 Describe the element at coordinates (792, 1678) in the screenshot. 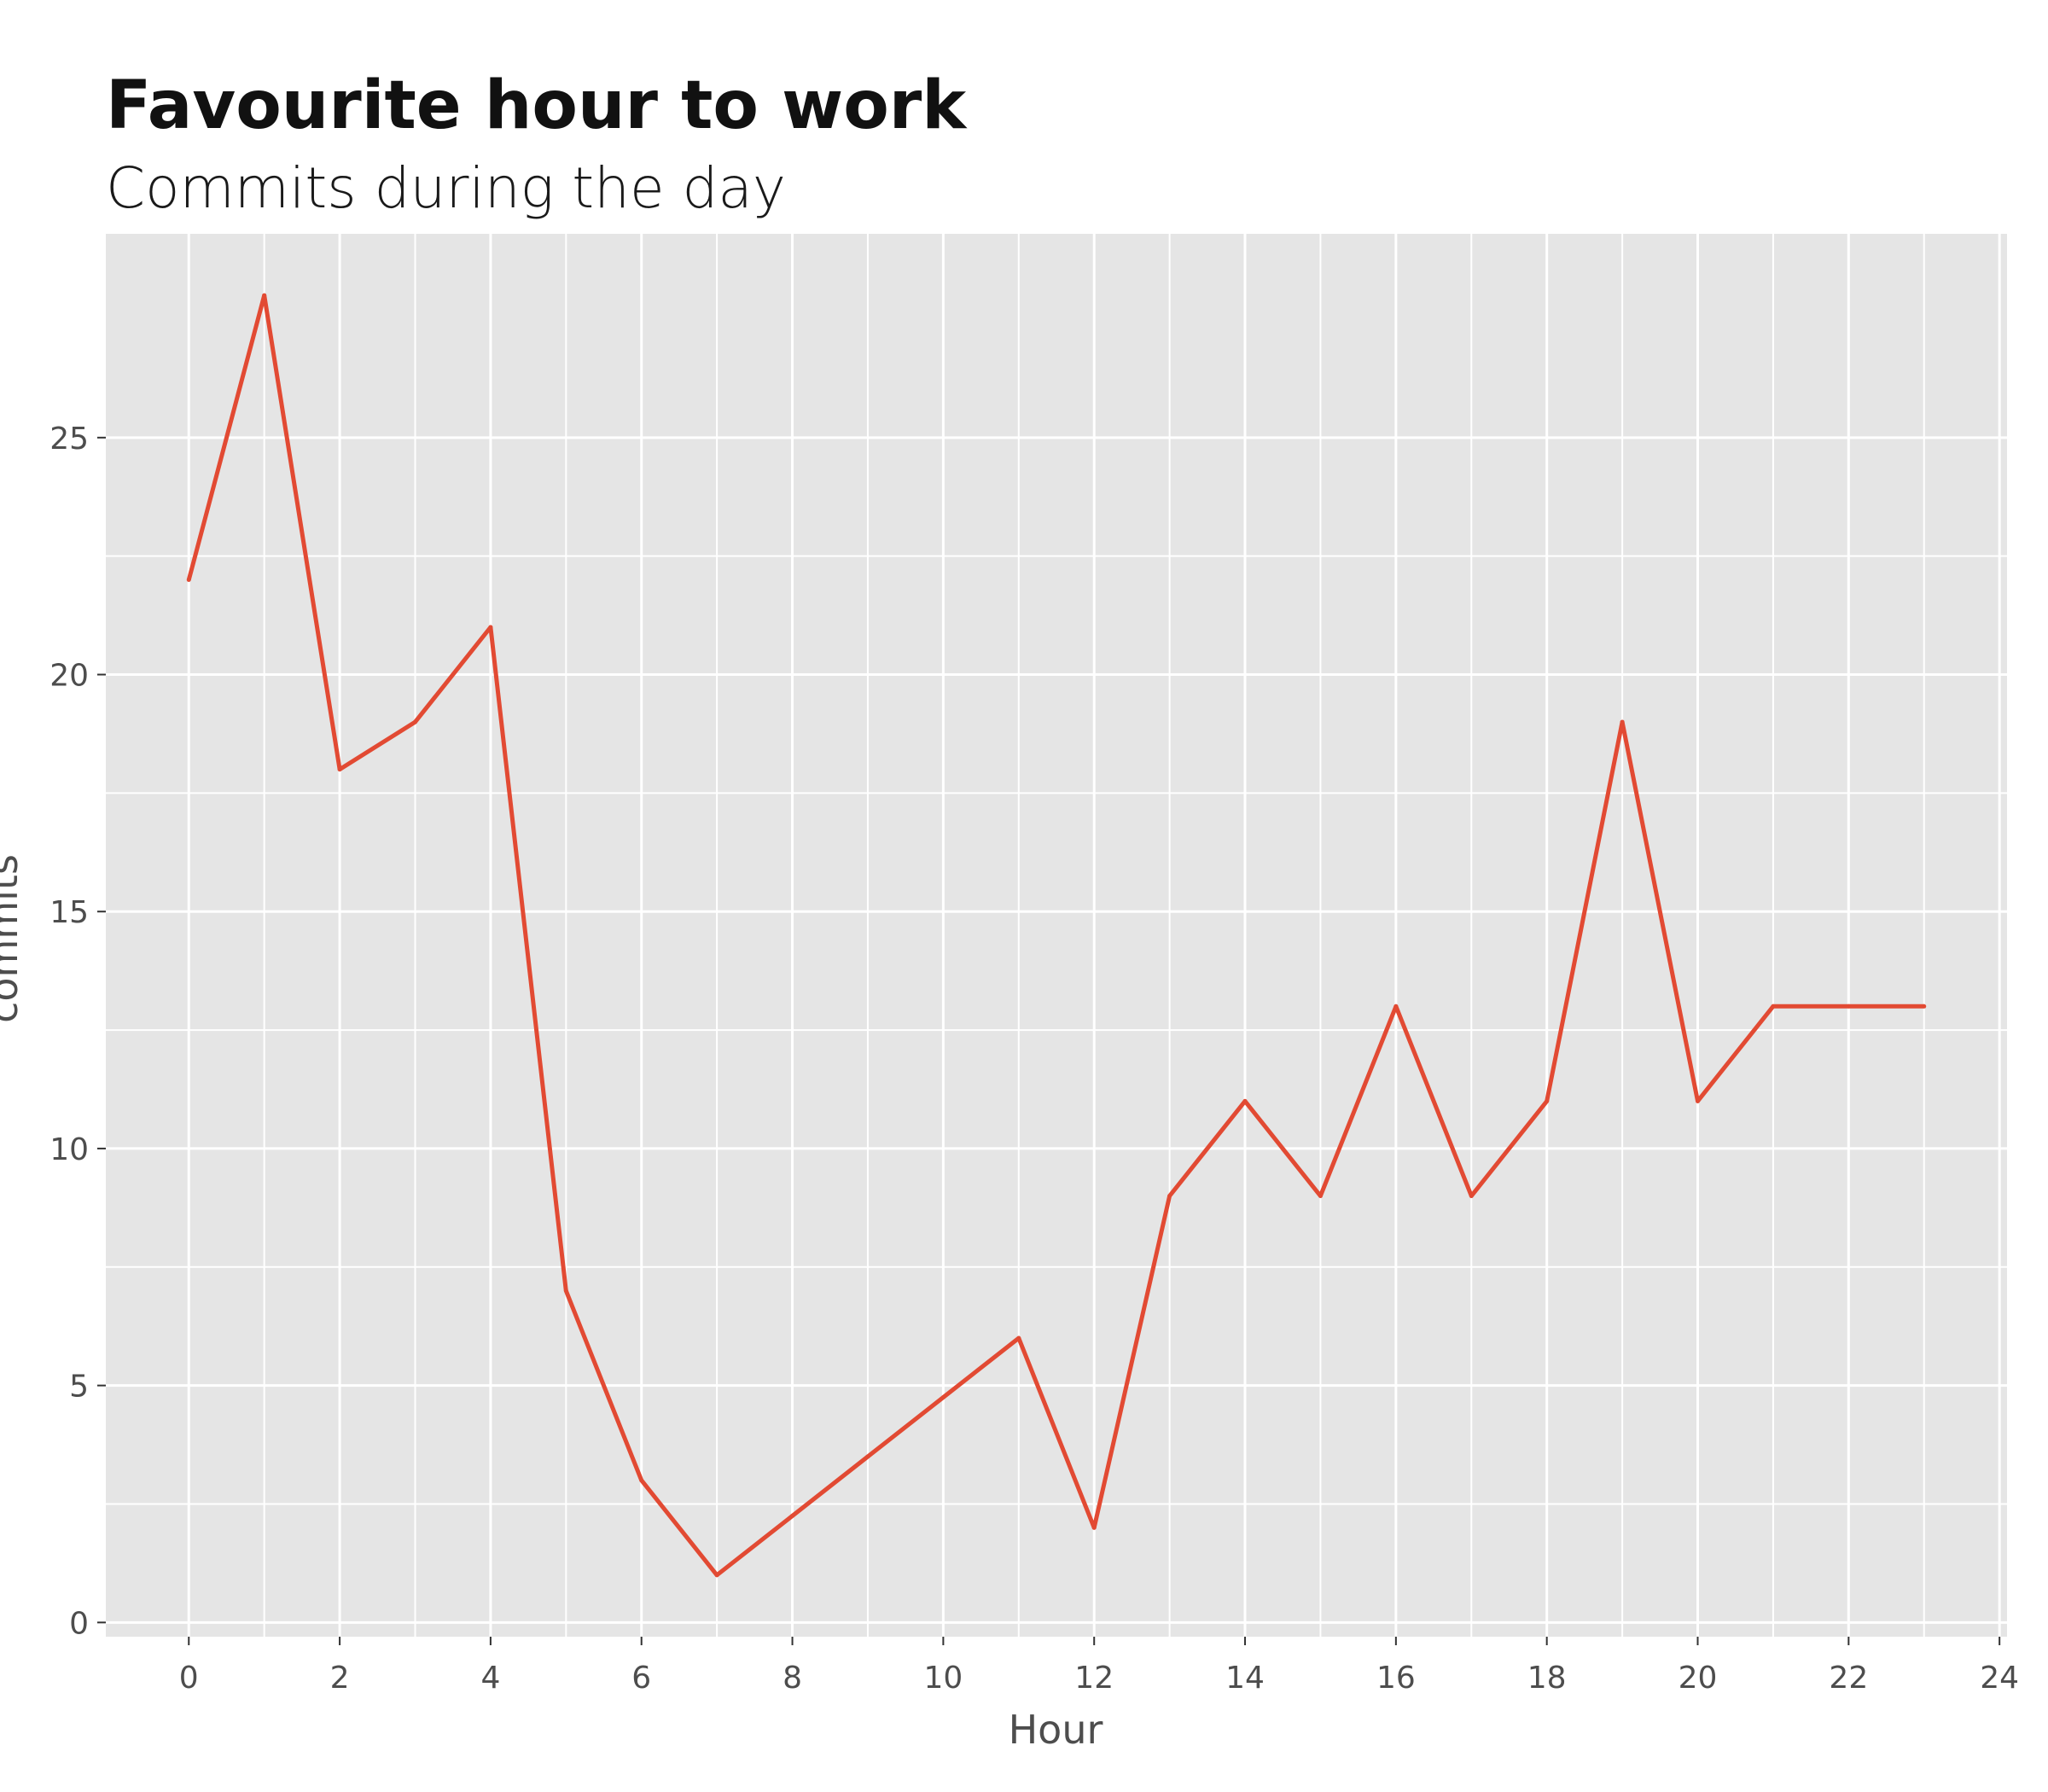

I see `x-tick-label: 8` at that location.